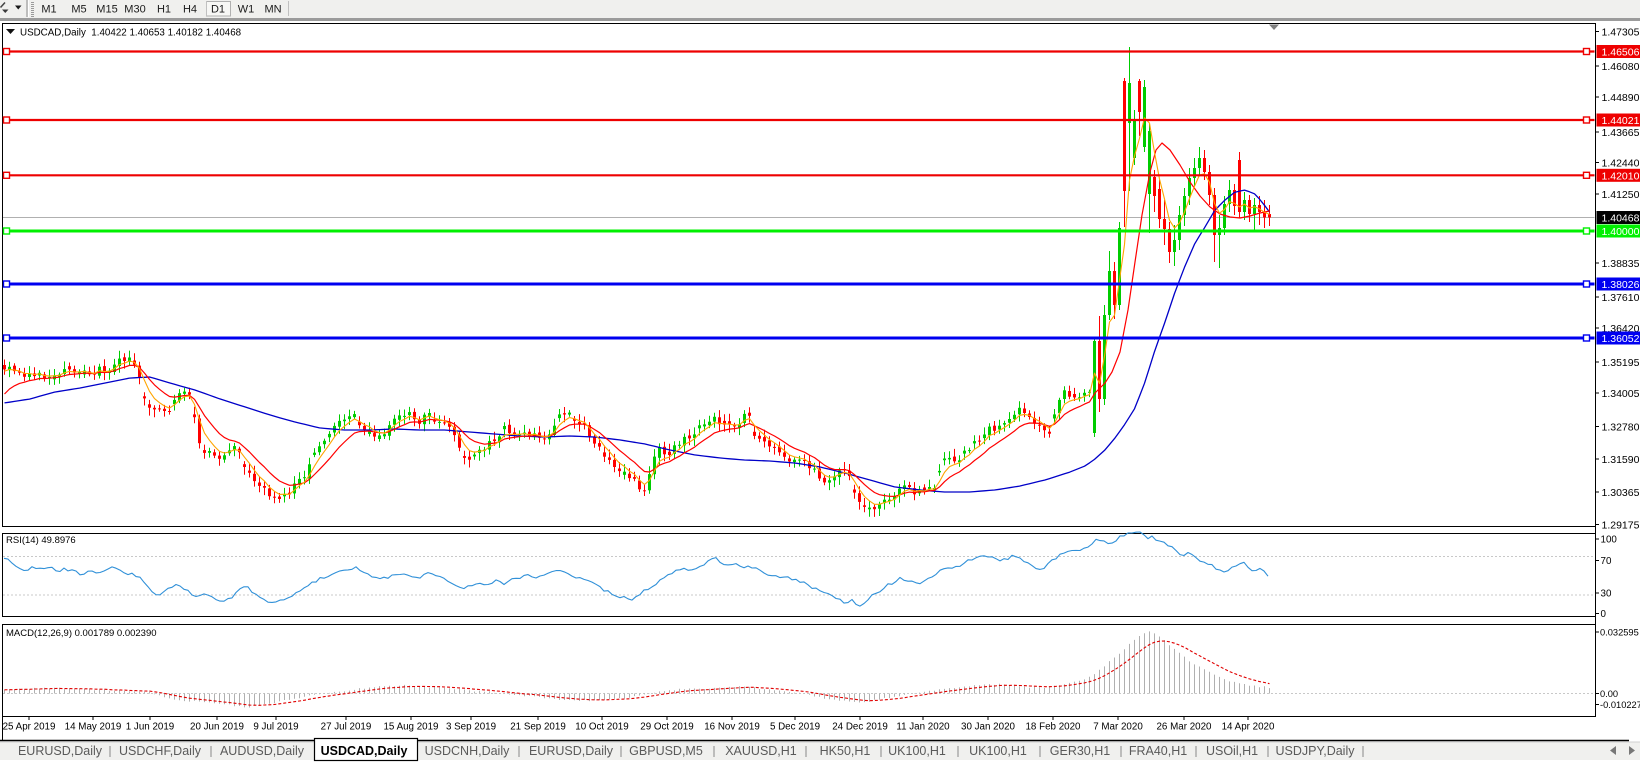 The width and height of the screenshot is (1640, 763). What do you see at coordinates (81, 633) in the screenshot?
I see `svg-text:MACD(12,26,9) 0.001789 0.00239: MACD(12,26,9) 0.001789 0.002390` at bounding box center [81, 633].